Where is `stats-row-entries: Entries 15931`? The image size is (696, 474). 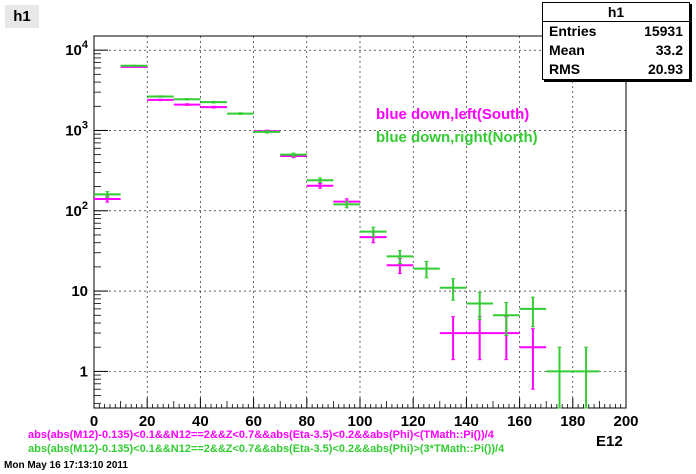
stats-row-entries: Entries 15931 is located at coordinates (616, 31).